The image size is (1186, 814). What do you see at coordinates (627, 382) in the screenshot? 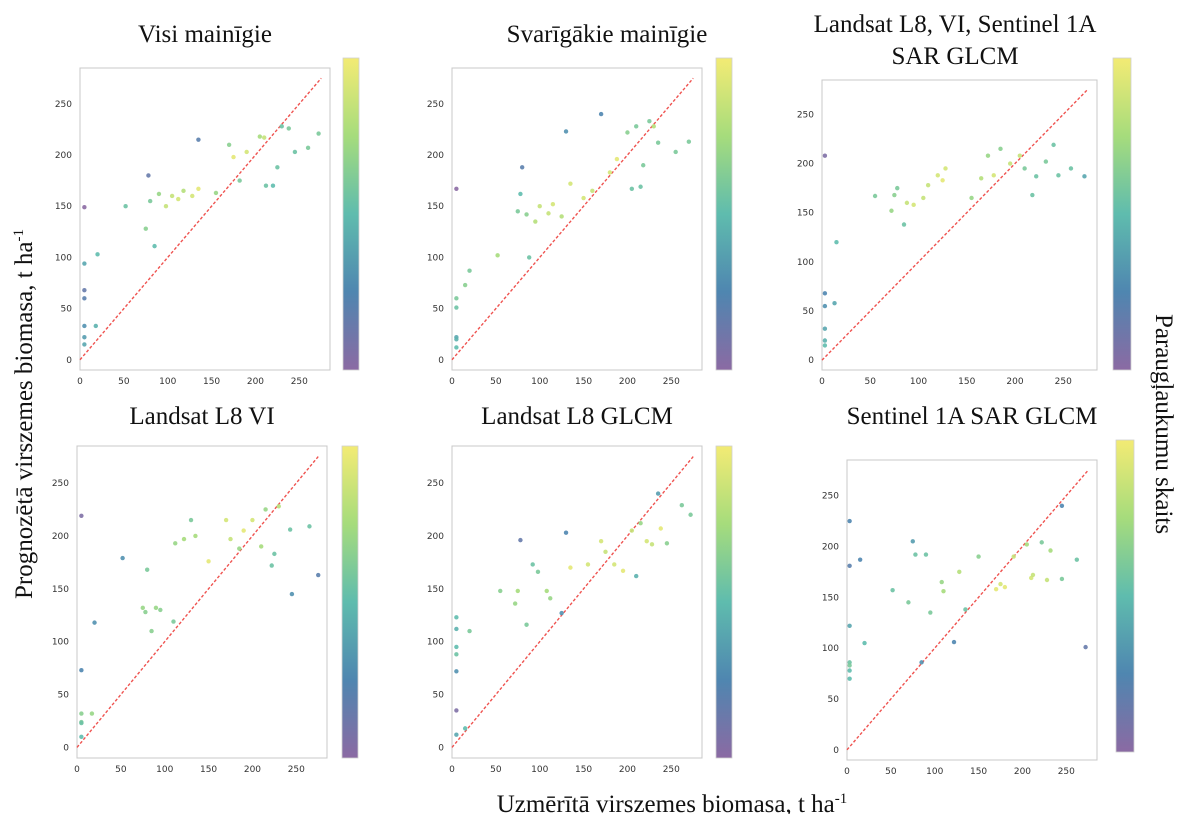
I see `x-tick-label: 200` at bounding box center [627, 382].